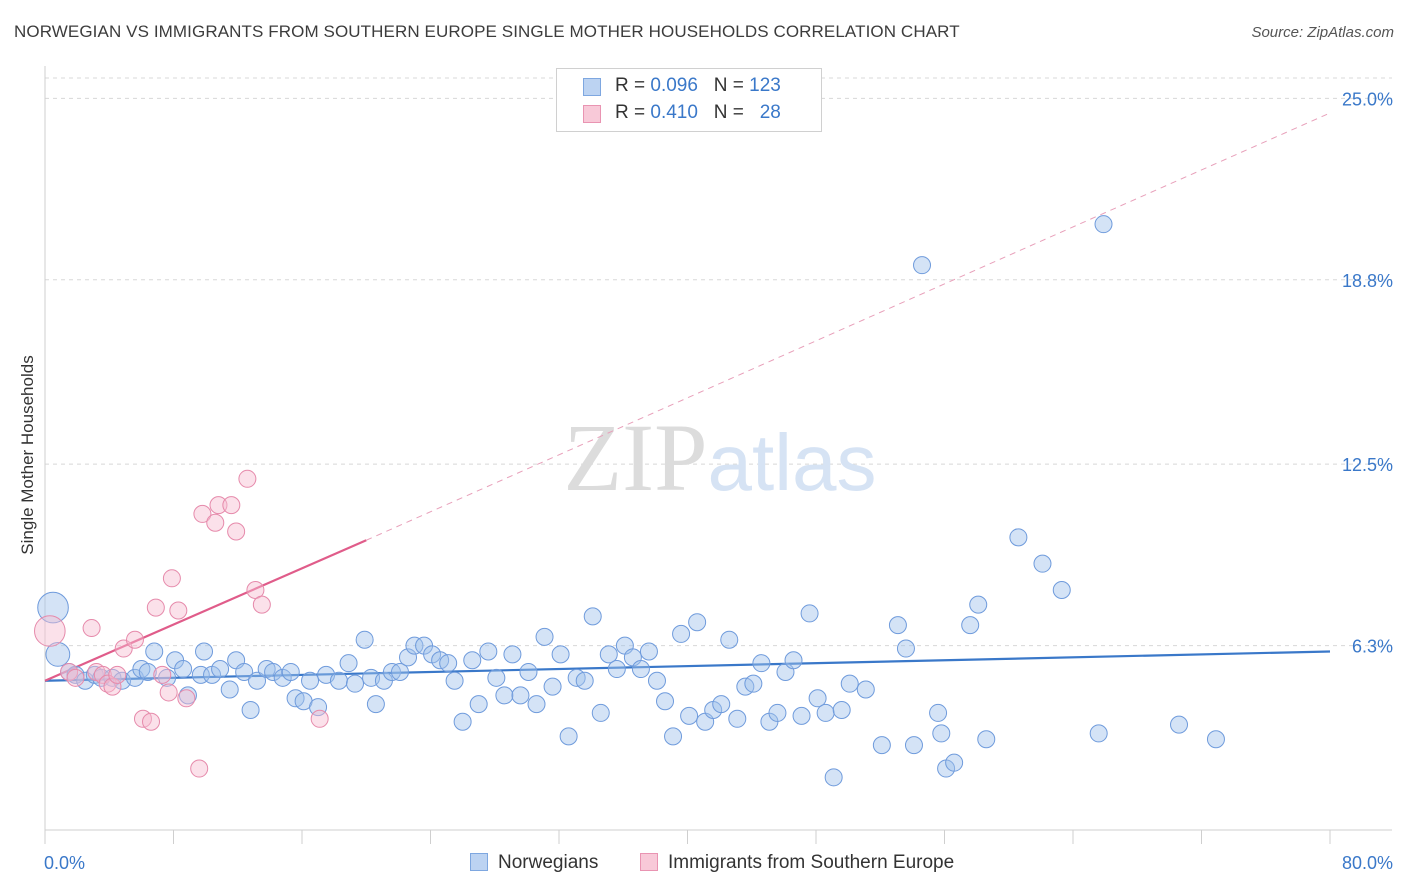 This screenshot has width=1406, height=892. I want to click on y-tick-label: 12.5%, so click(1367, 465).